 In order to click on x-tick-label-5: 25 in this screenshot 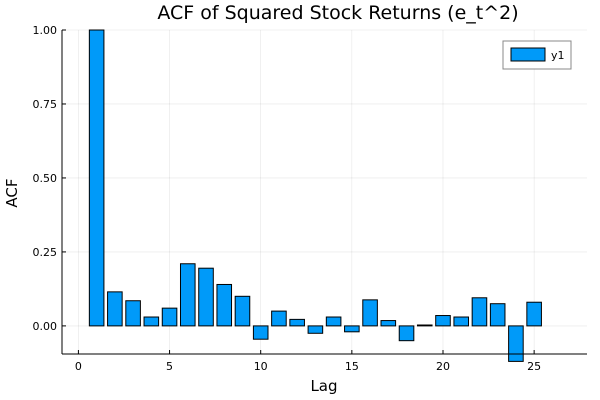, I will do `click(534, 366)`.